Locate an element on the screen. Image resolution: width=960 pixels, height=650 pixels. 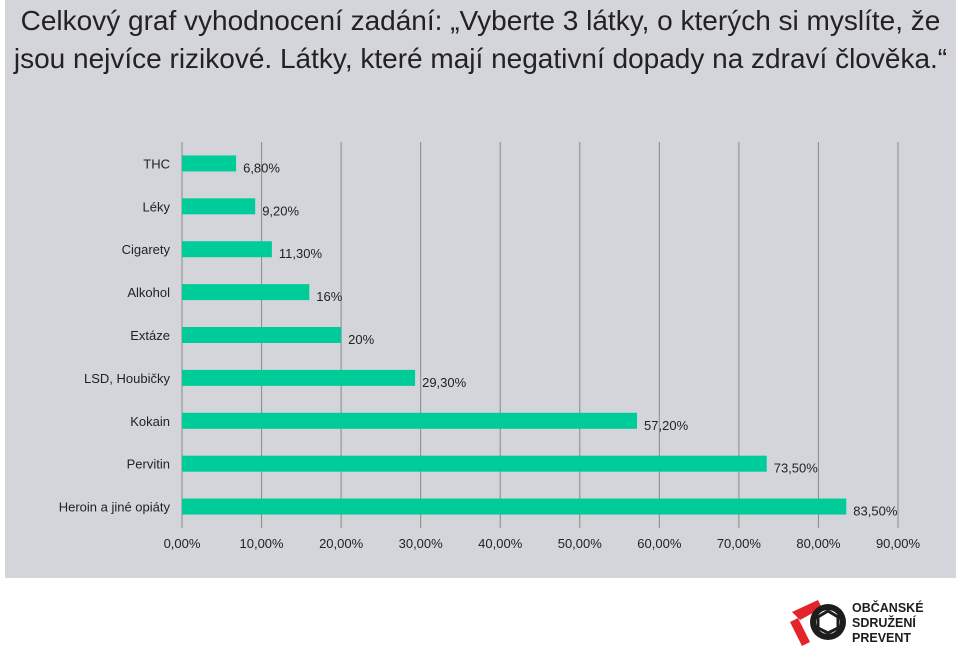
category-label: LSD, Houbičky is located at coordinates (127, 378).